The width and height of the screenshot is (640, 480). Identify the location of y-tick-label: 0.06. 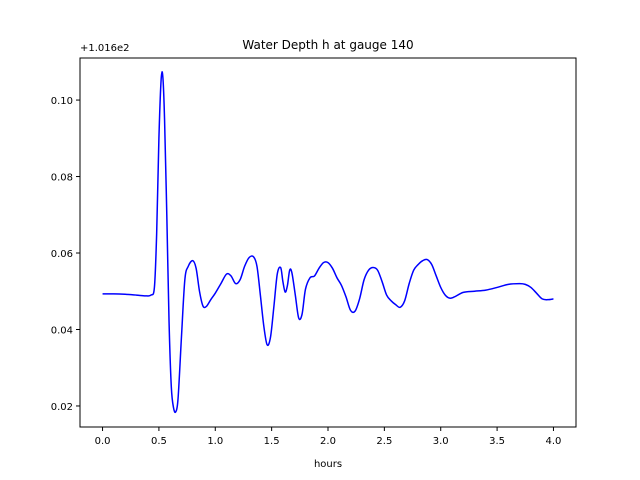
(62, 254).